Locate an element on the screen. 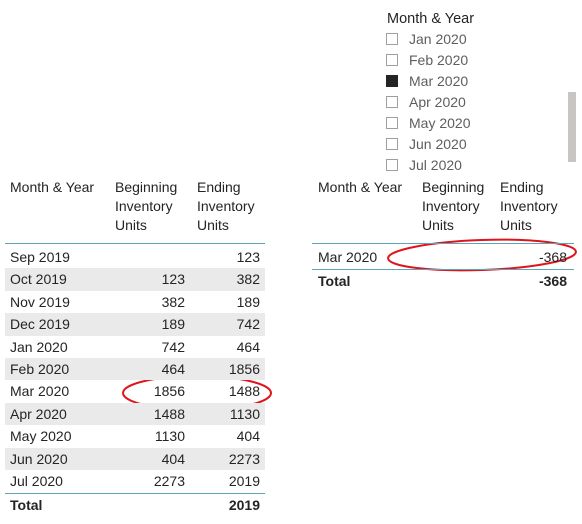  total-cell: -368 is located at coordinates (552, 281).